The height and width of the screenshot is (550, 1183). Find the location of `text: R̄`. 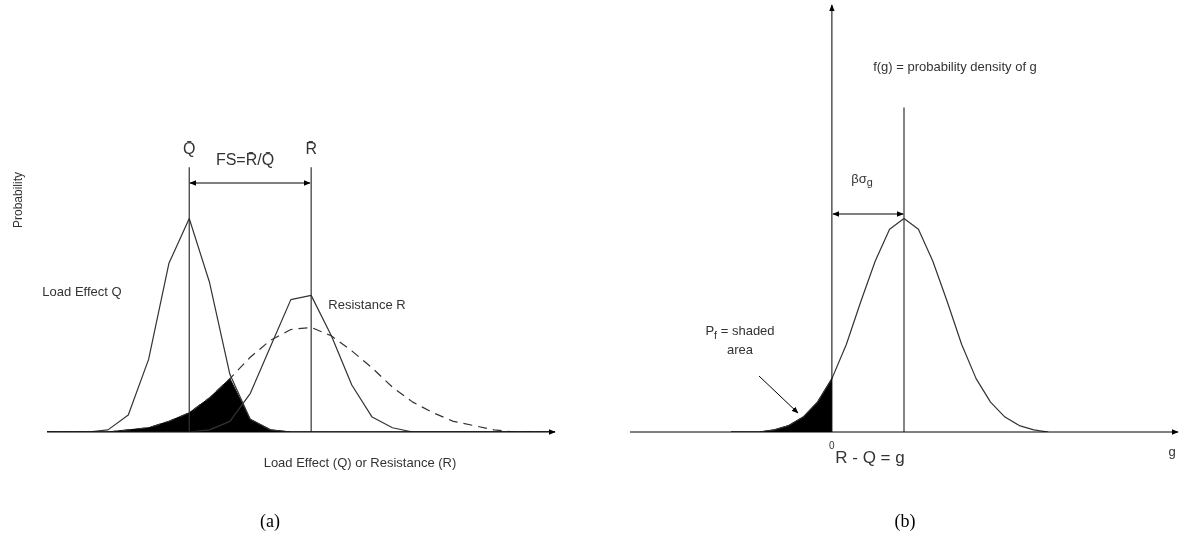

text: R̄ is located at coordinates (311, 149).